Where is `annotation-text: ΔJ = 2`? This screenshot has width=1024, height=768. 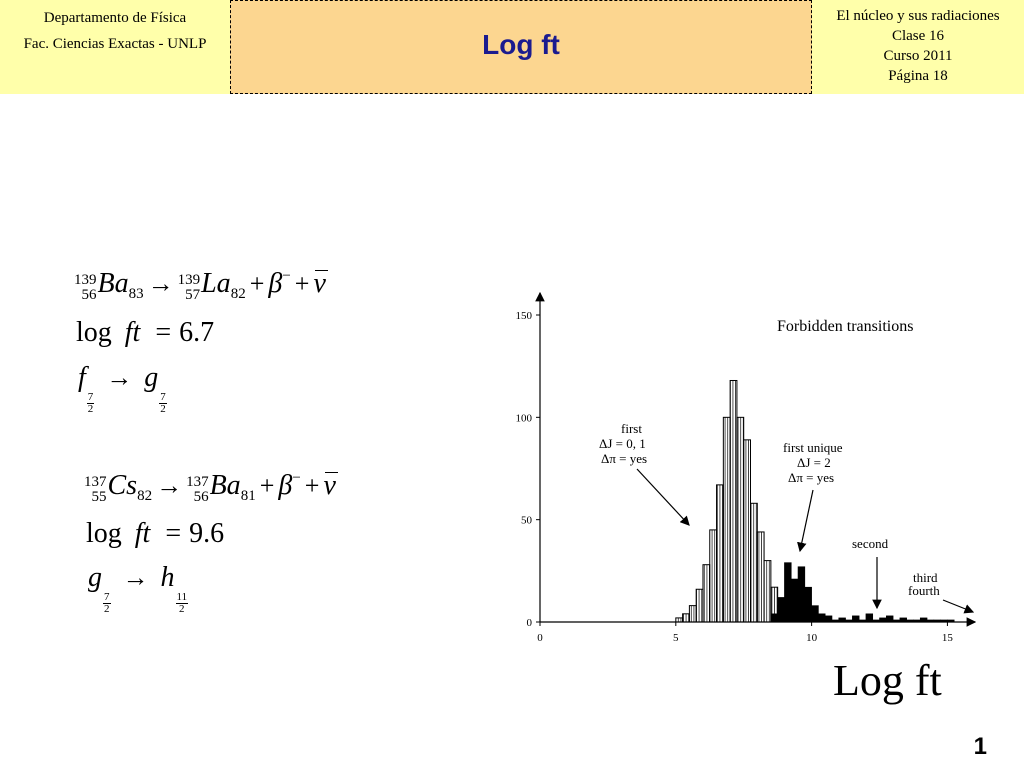 annotation-text: ΔJ = 2 is located at coordinates (814, 462).